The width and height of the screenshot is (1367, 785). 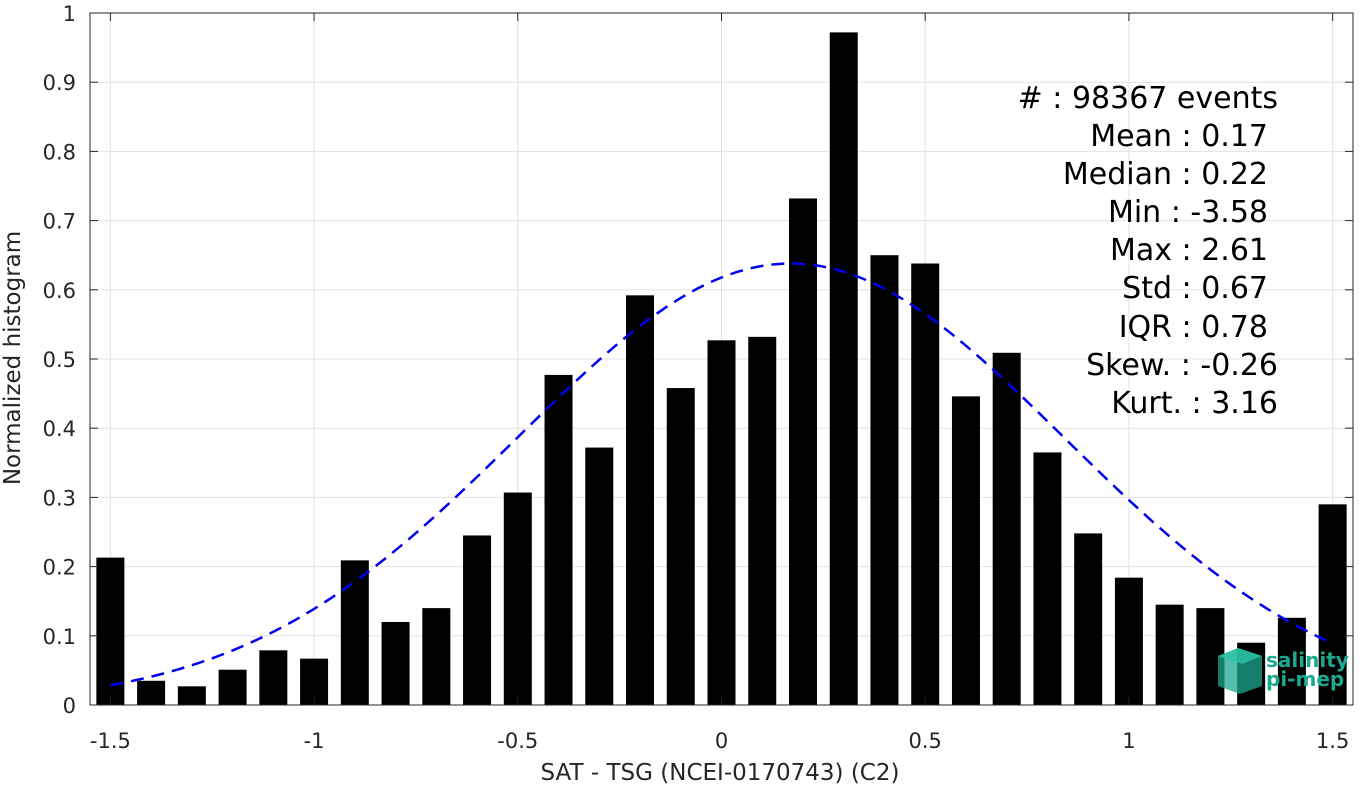 I want to click on salinity-pimep-logo: salinity pi-mep, so click(x=1283, y=671).